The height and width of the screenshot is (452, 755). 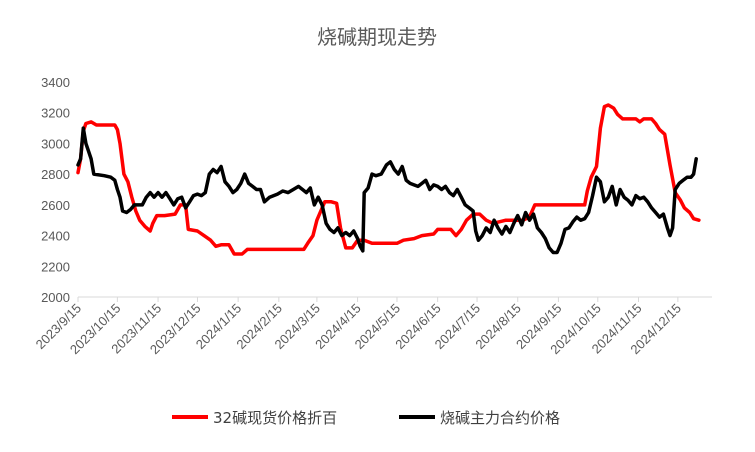 I want to click on chart-title: 烧碱期现走势, so click(x=377, y=37).